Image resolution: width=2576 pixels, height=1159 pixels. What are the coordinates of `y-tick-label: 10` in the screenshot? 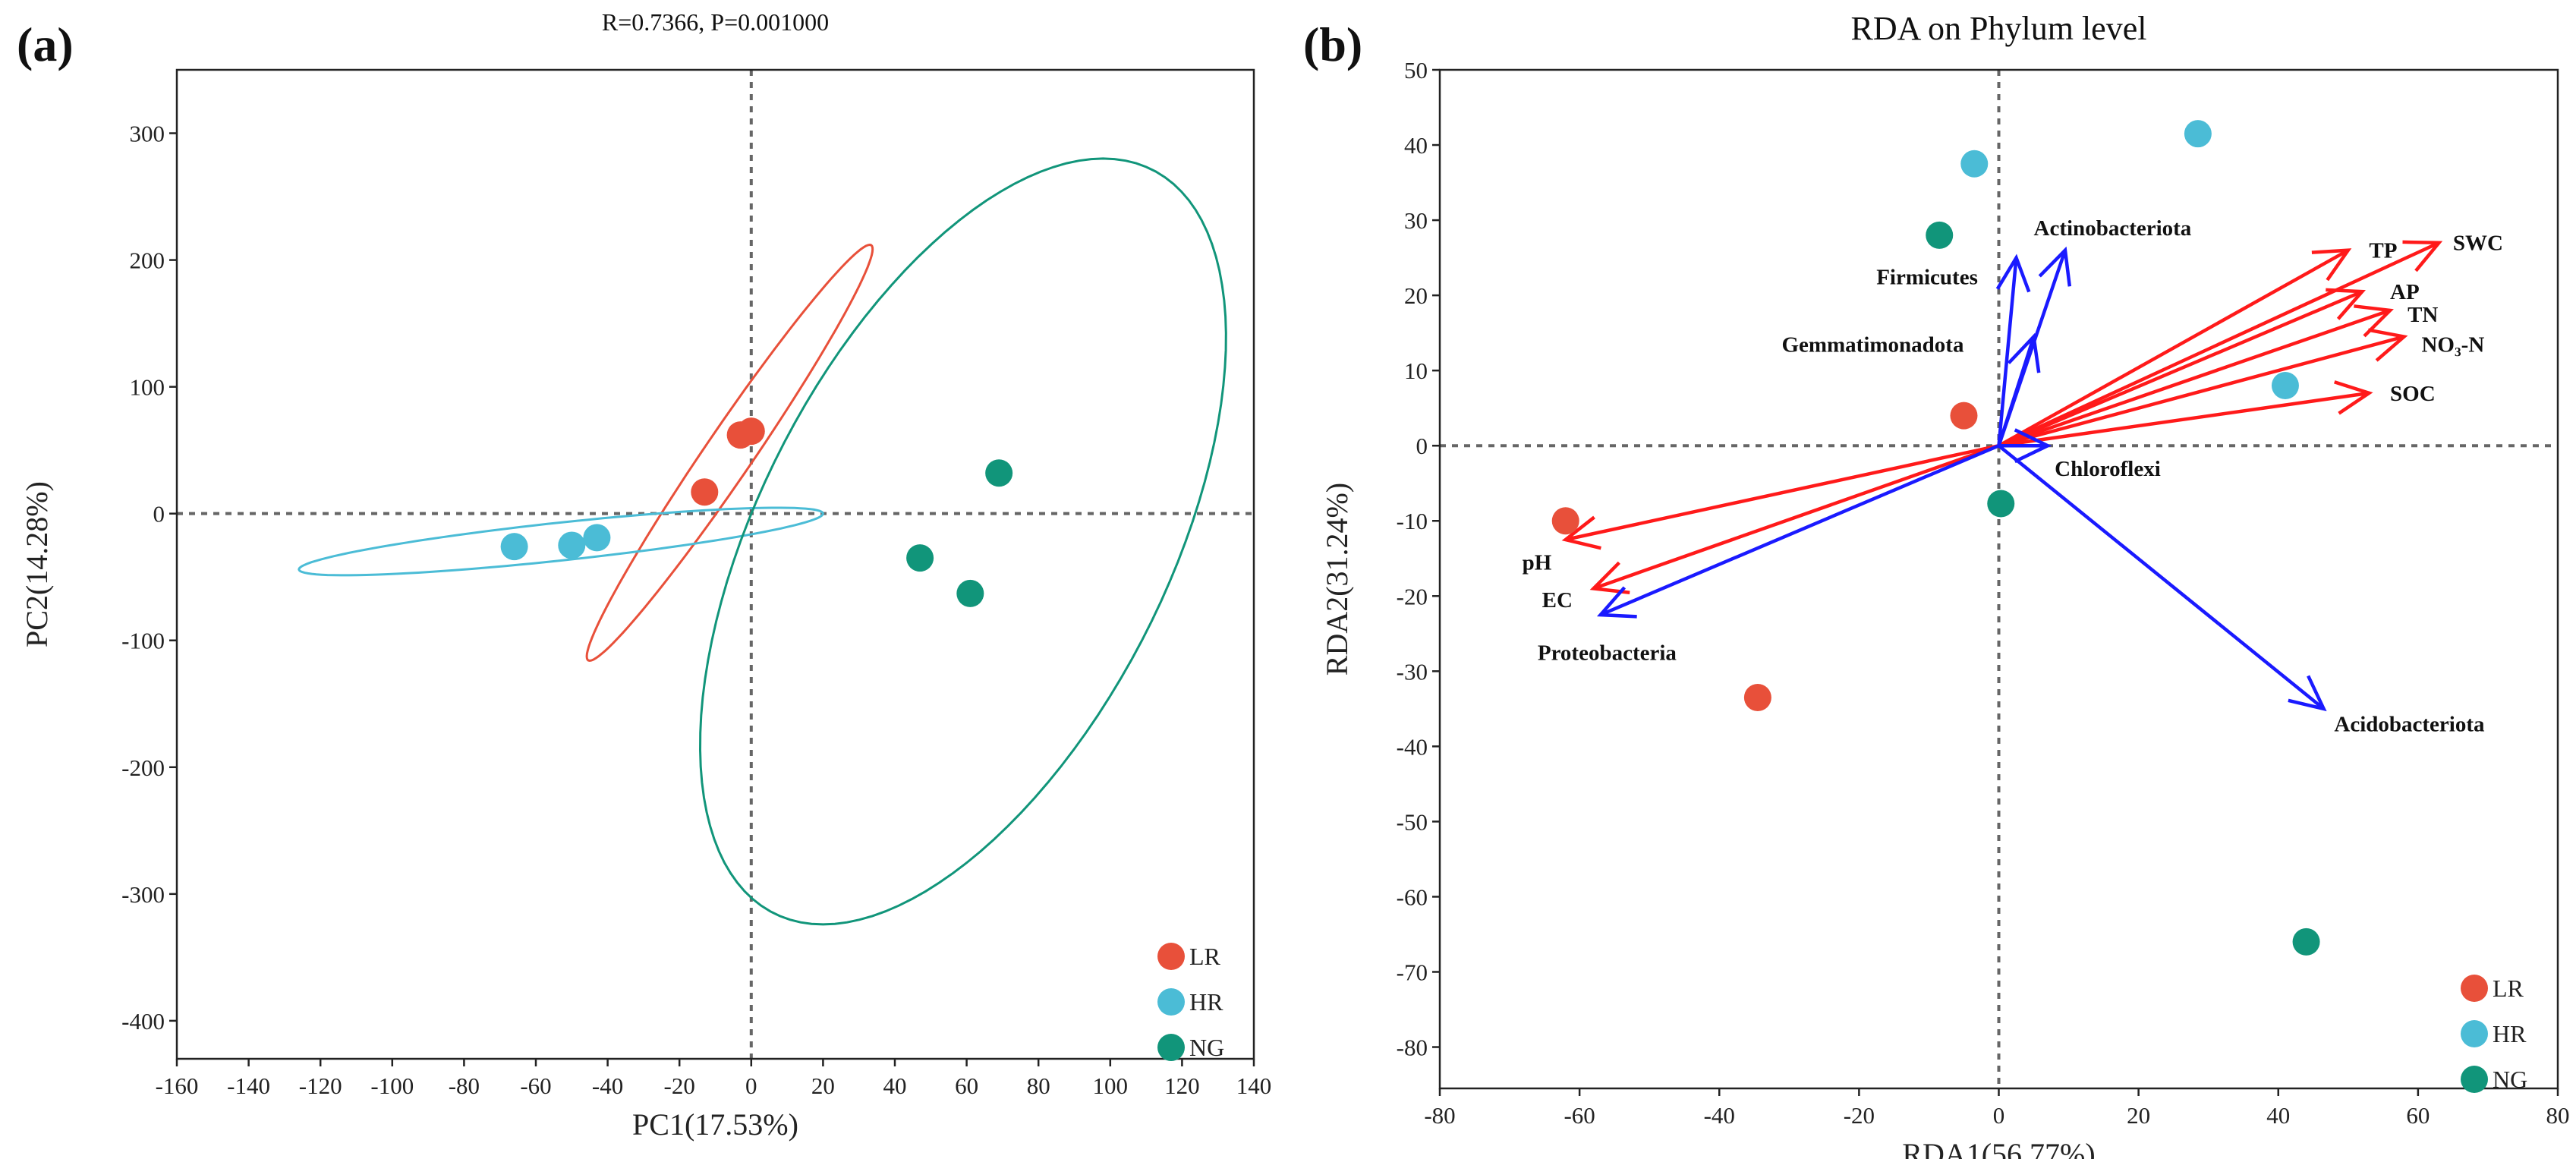 It's located at (1416, 370).